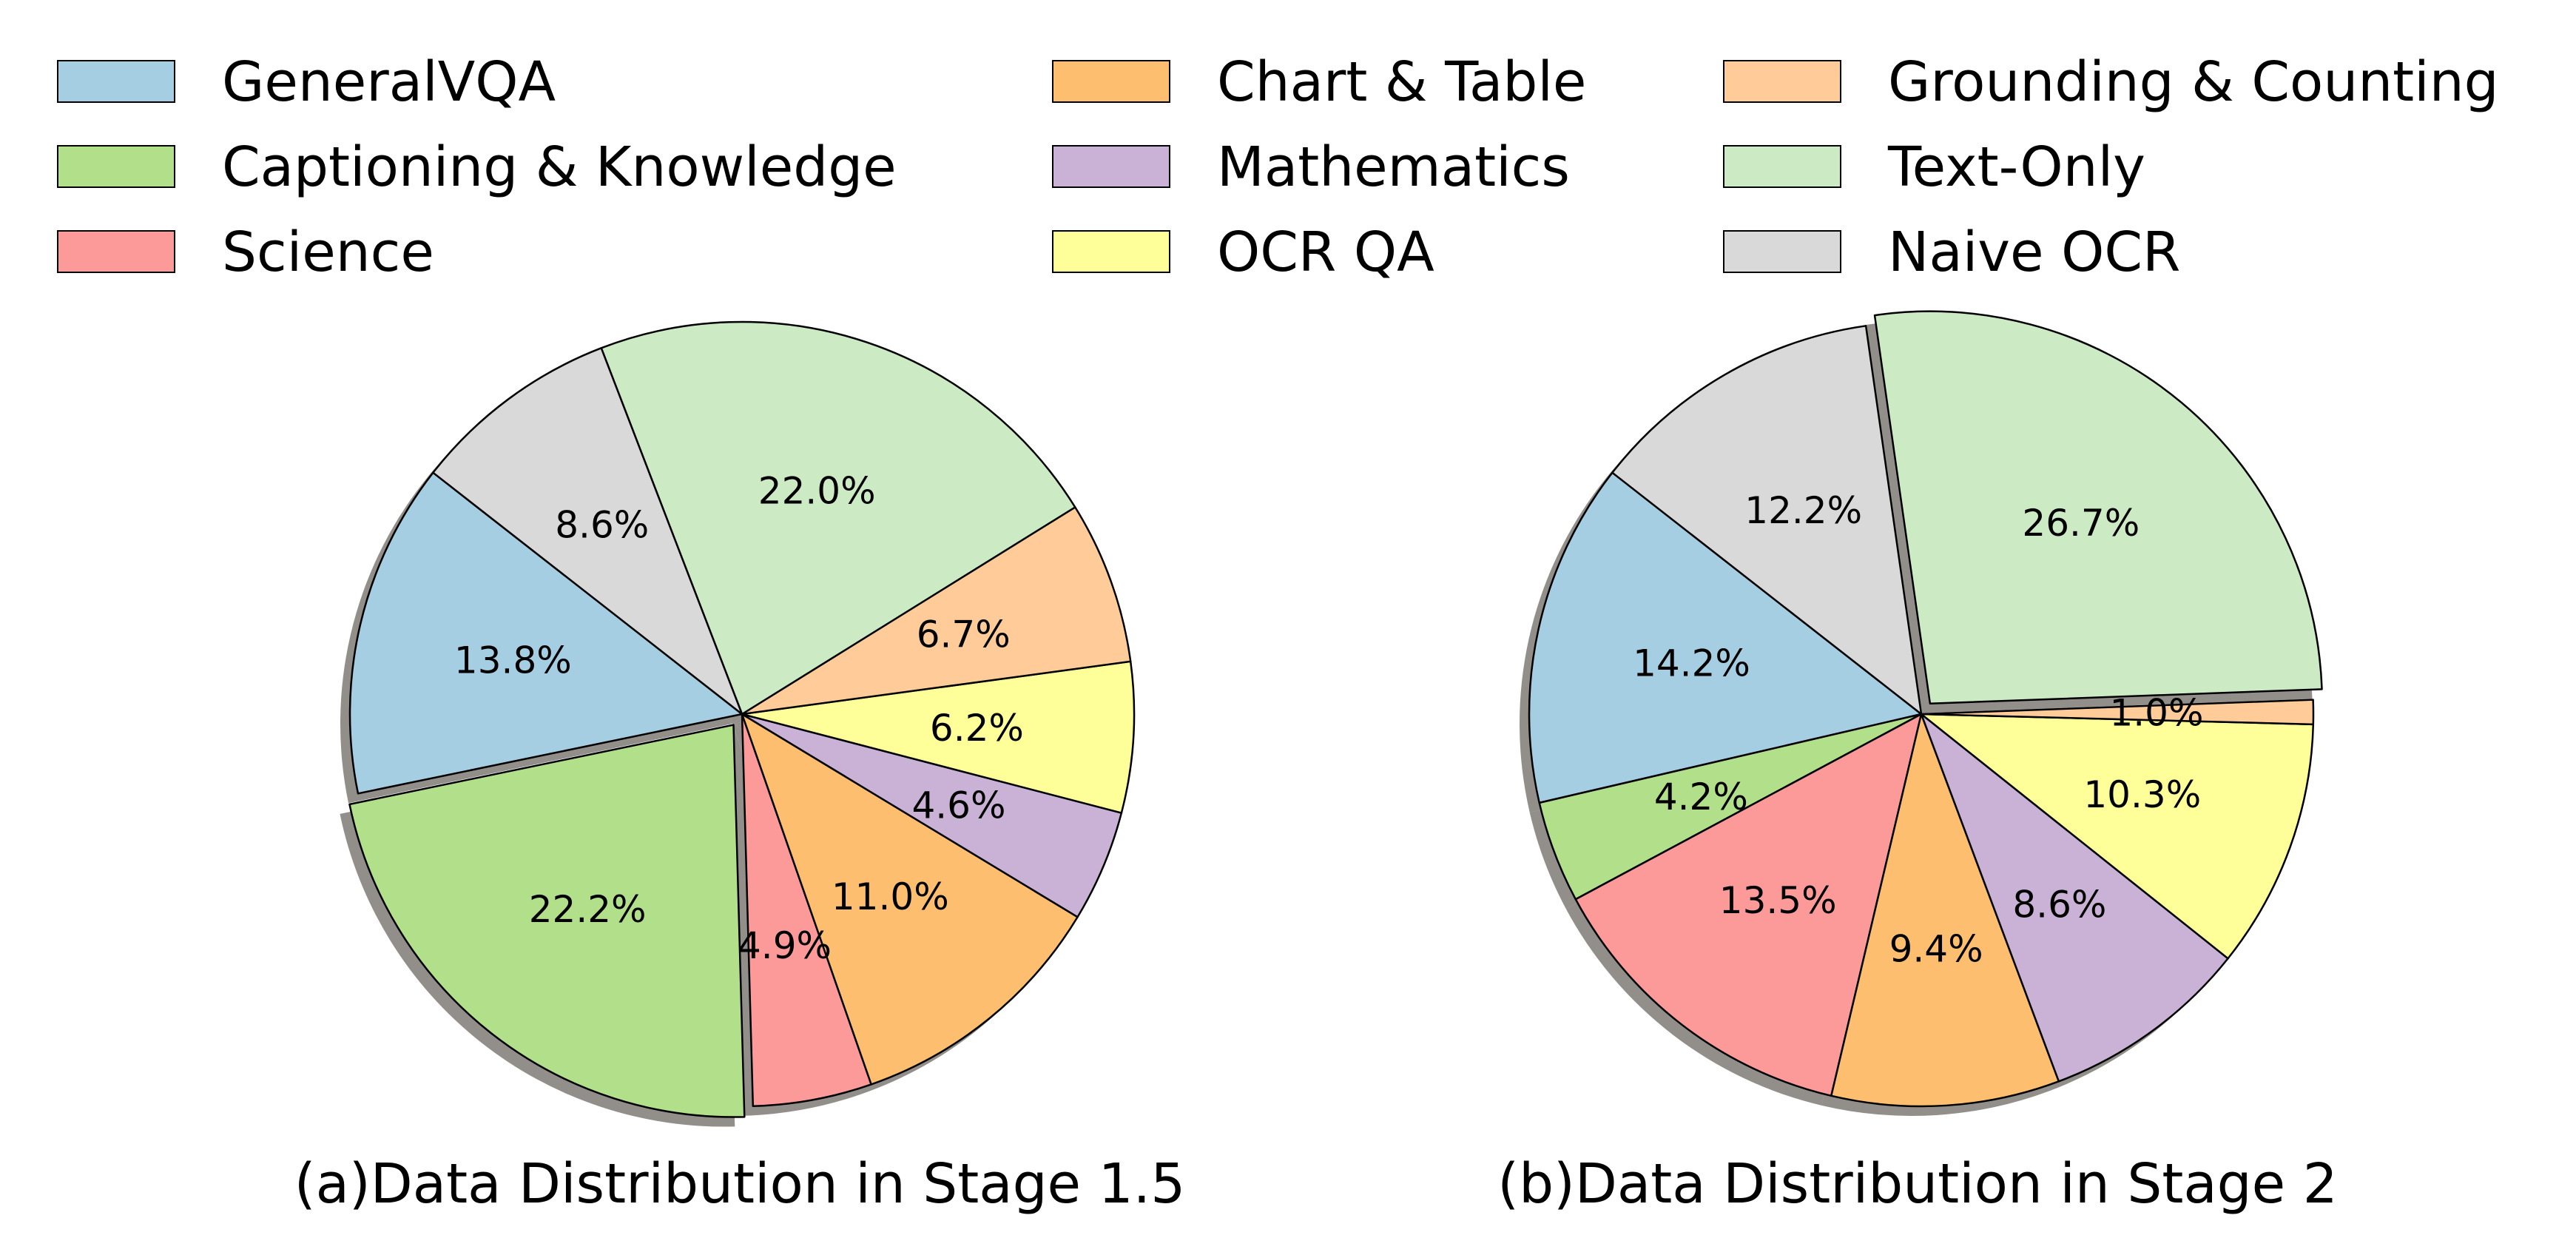 Image resolution: width=2576 pixels, height=1258 pixels. I want to click on legend-label-ocr-qa: OCR QA, so click(1325, 252).